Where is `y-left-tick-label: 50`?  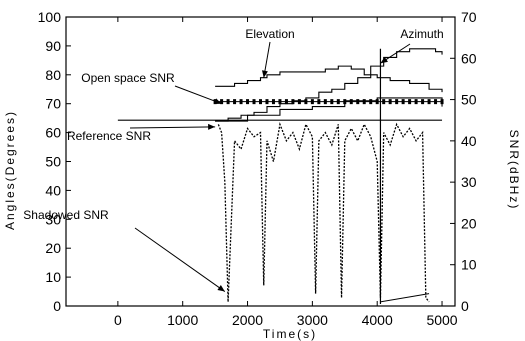
y-left-tick-label: 50 is located at coordinates (53, 162).